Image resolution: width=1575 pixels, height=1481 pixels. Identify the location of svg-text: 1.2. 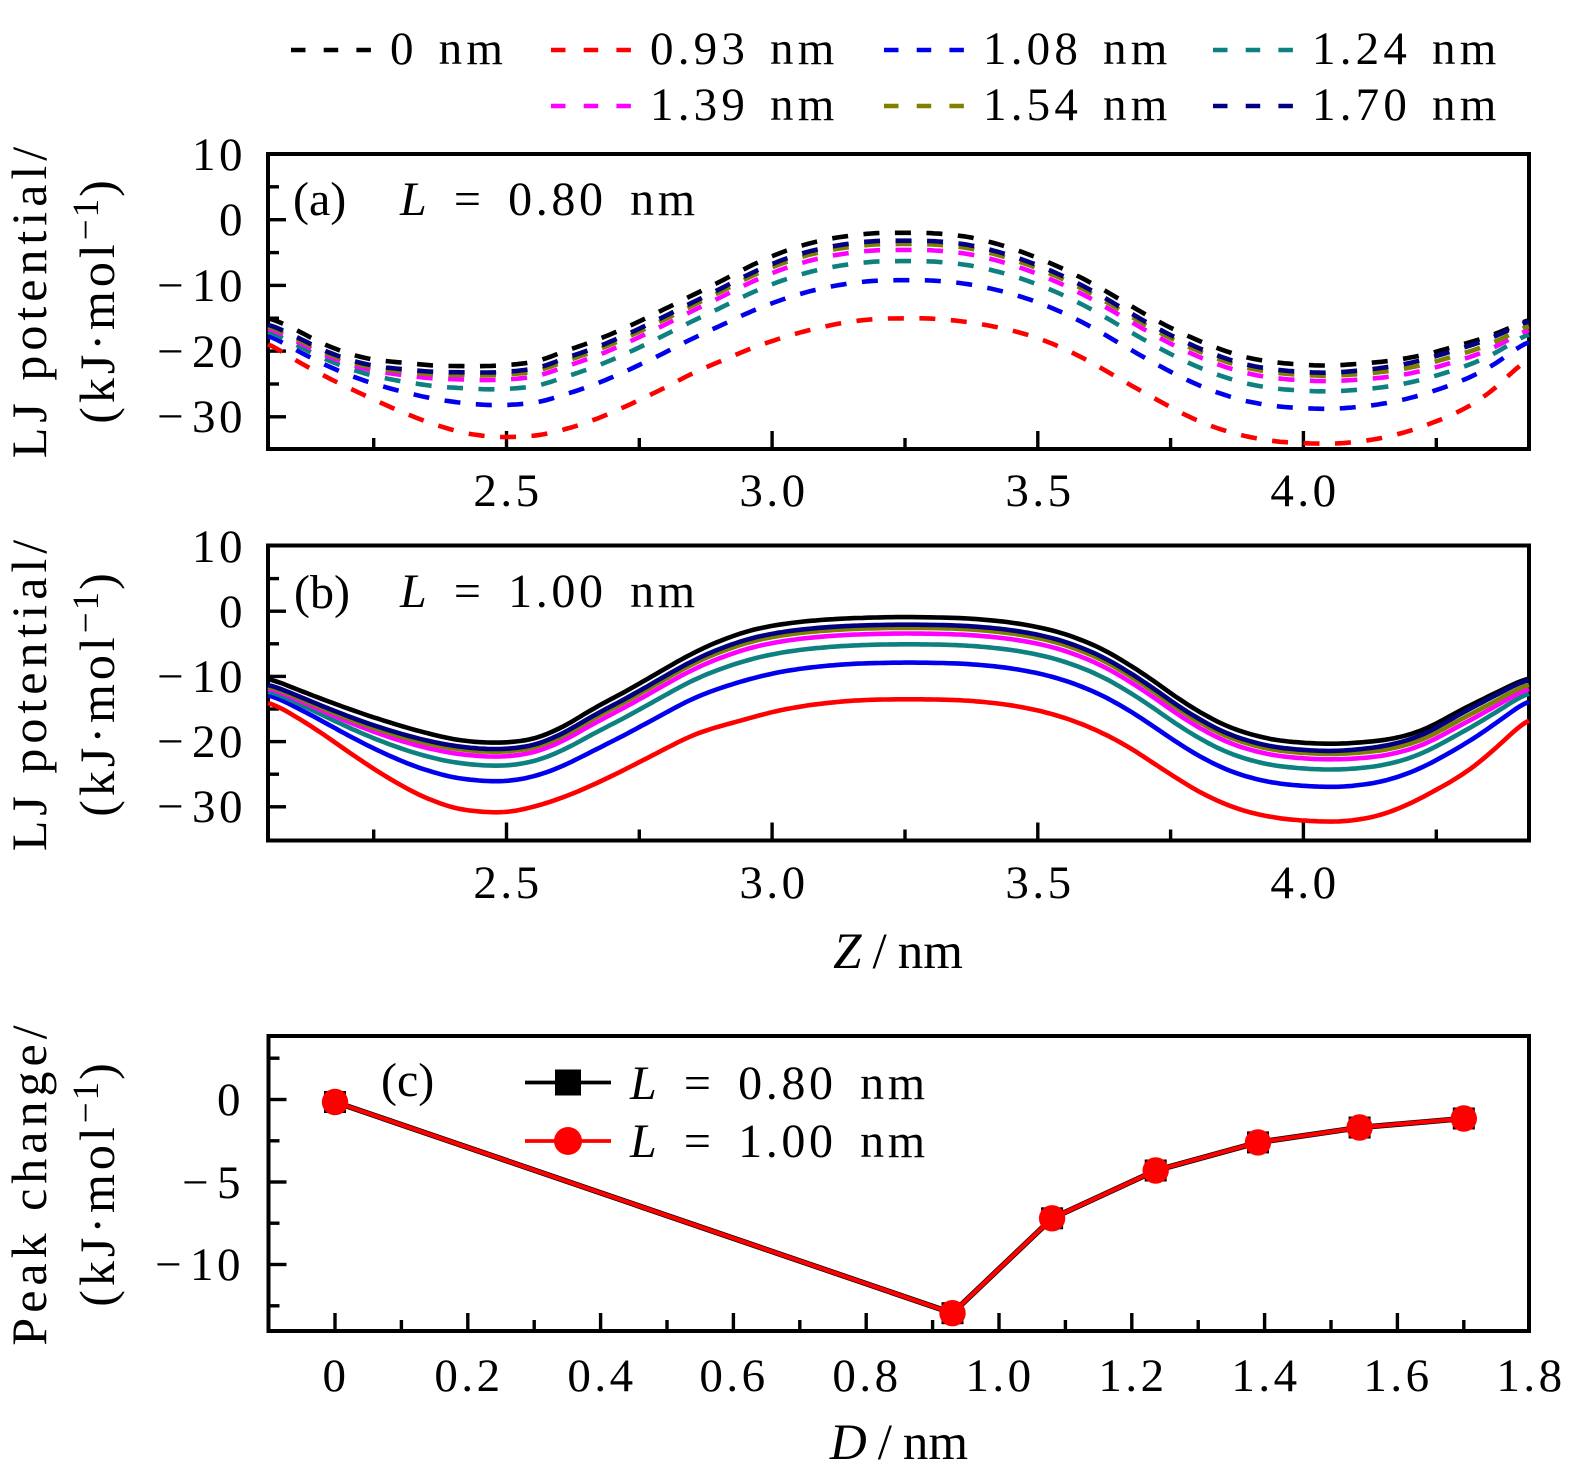
(1132, 1376).